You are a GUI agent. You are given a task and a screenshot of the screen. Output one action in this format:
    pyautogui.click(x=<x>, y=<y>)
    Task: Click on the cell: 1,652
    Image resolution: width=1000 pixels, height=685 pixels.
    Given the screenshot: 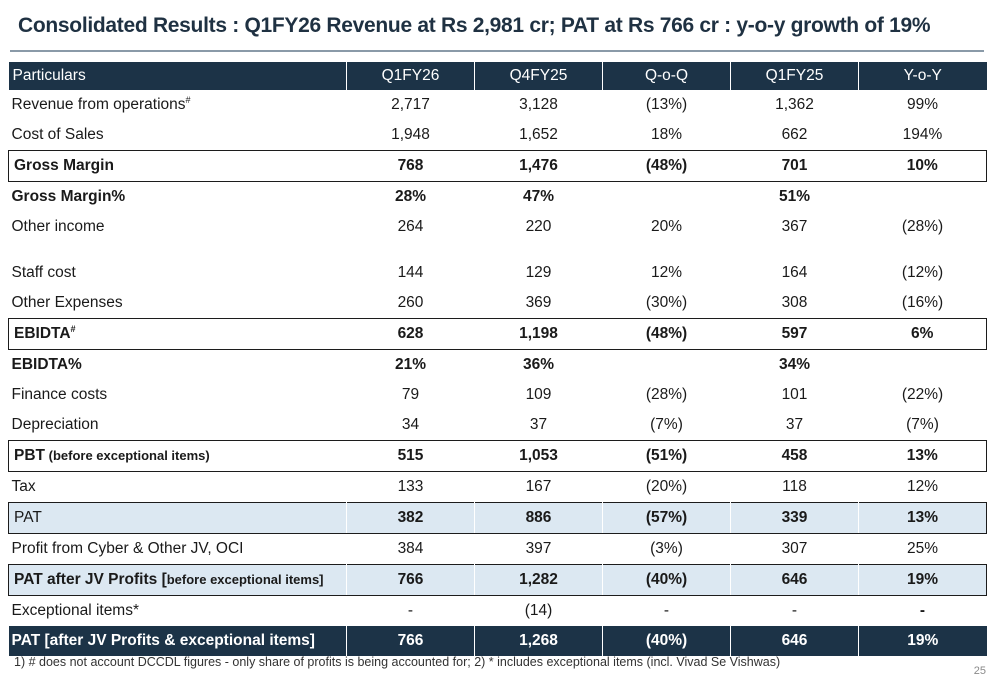 What is the action you would take?
    pyautogui.click(x=538, y=134)
    